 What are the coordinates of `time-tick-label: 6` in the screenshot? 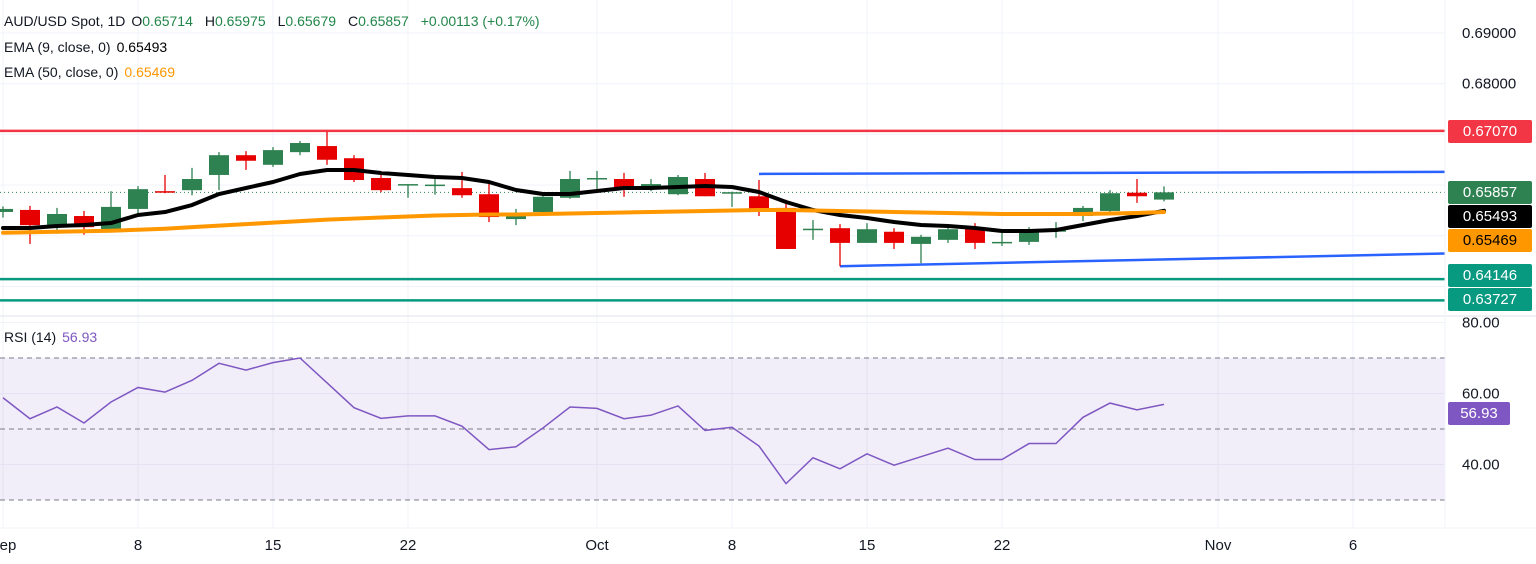 It's located at (1353, 545).